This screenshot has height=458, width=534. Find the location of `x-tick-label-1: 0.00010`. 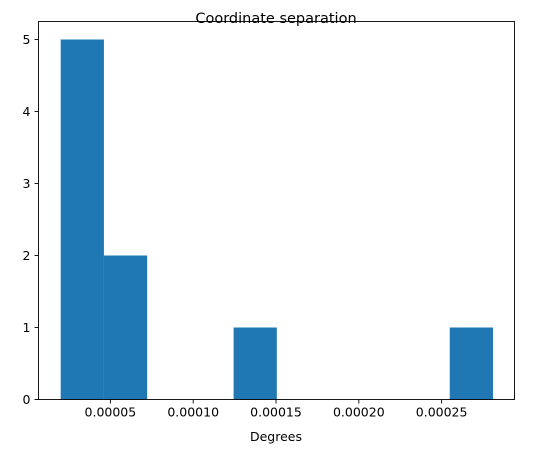

x-tick-label-1: 0.00010 is located at coordinates (193, 412).